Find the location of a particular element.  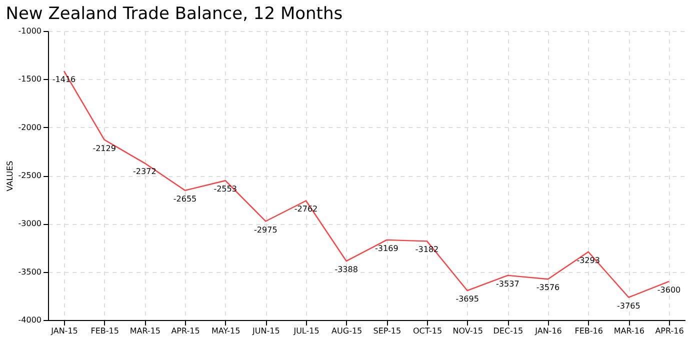

data-label: -3388 is located at coordinates (346, 269).